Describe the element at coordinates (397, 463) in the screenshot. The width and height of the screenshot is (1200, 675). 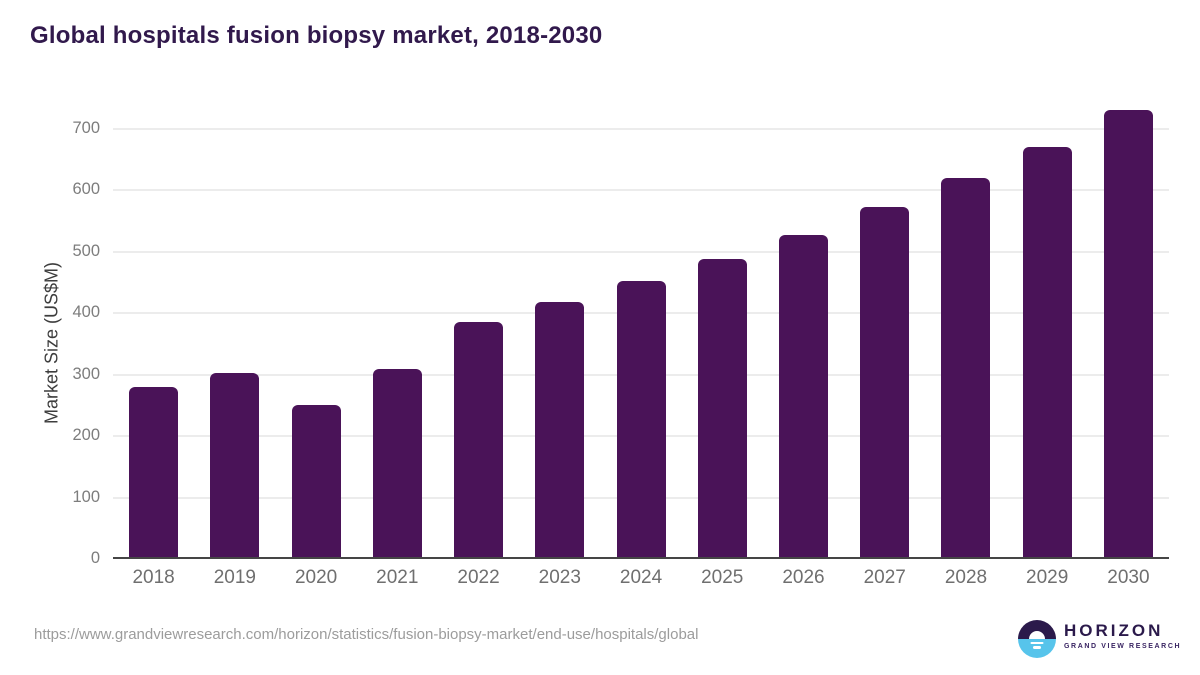
I see `bar-2021` at that location.